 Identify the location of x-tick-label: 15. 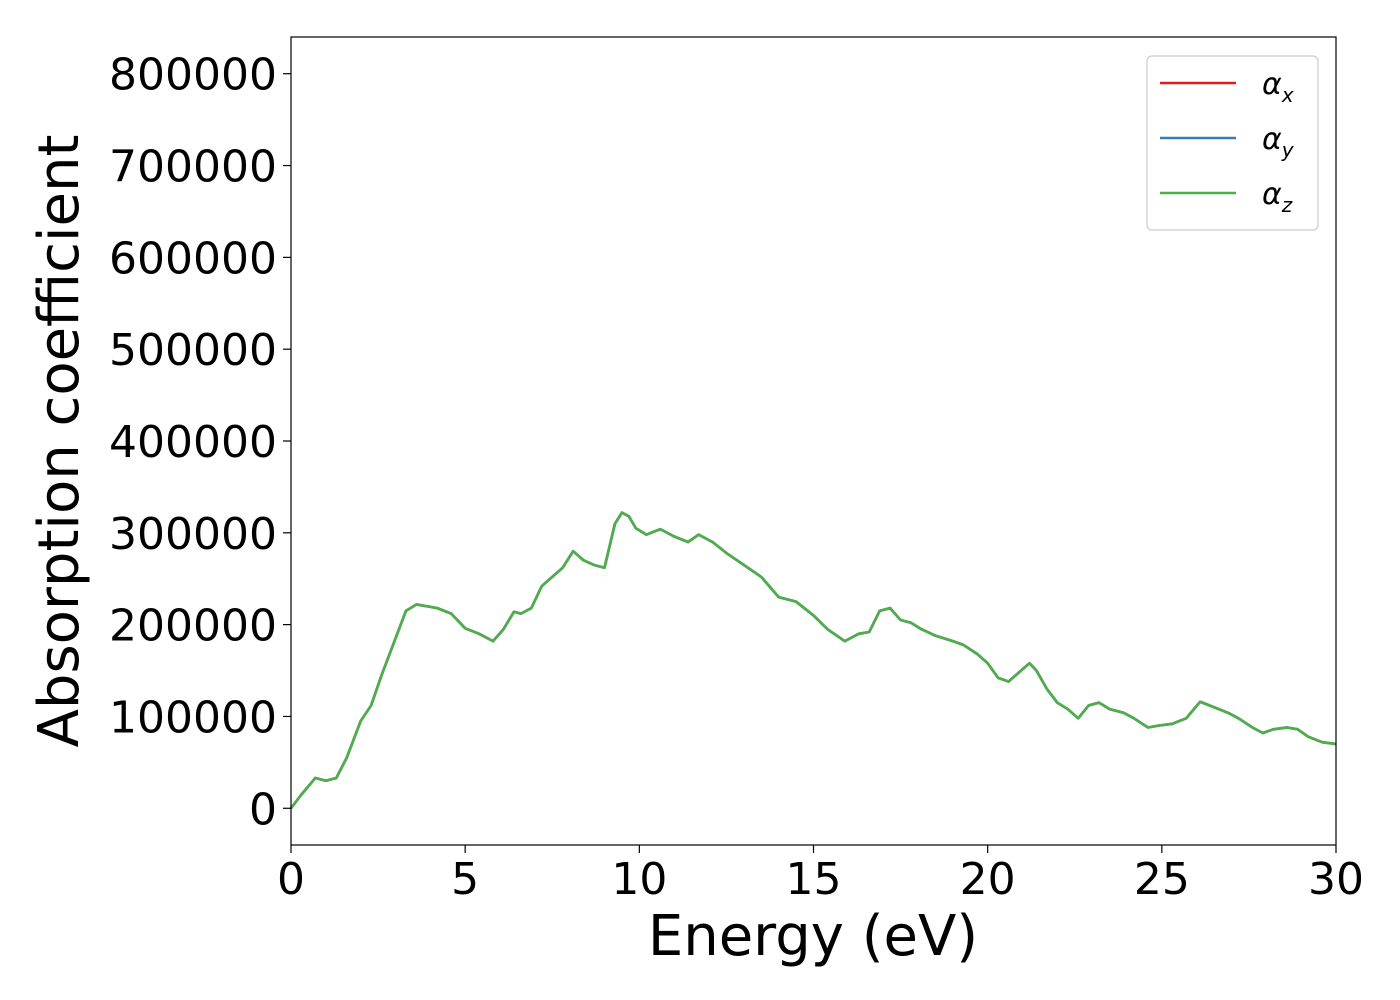
(814, 879).